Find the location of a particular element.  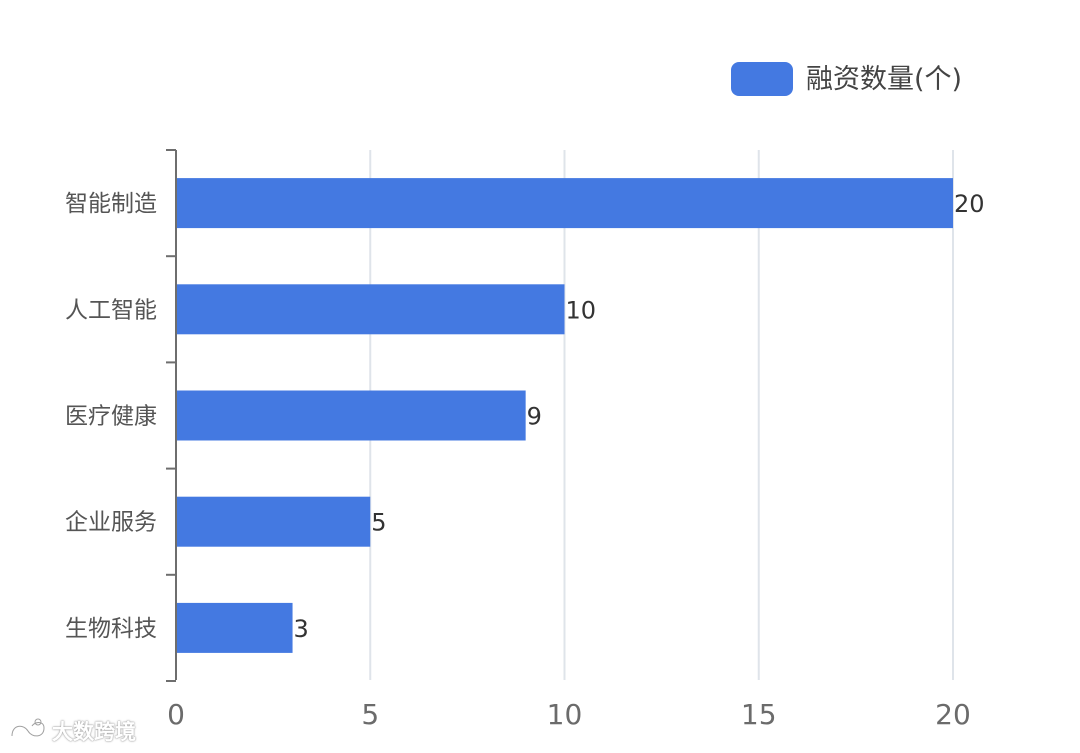

watermark-text: 大数跨境 is located at coordinates (94, 732).